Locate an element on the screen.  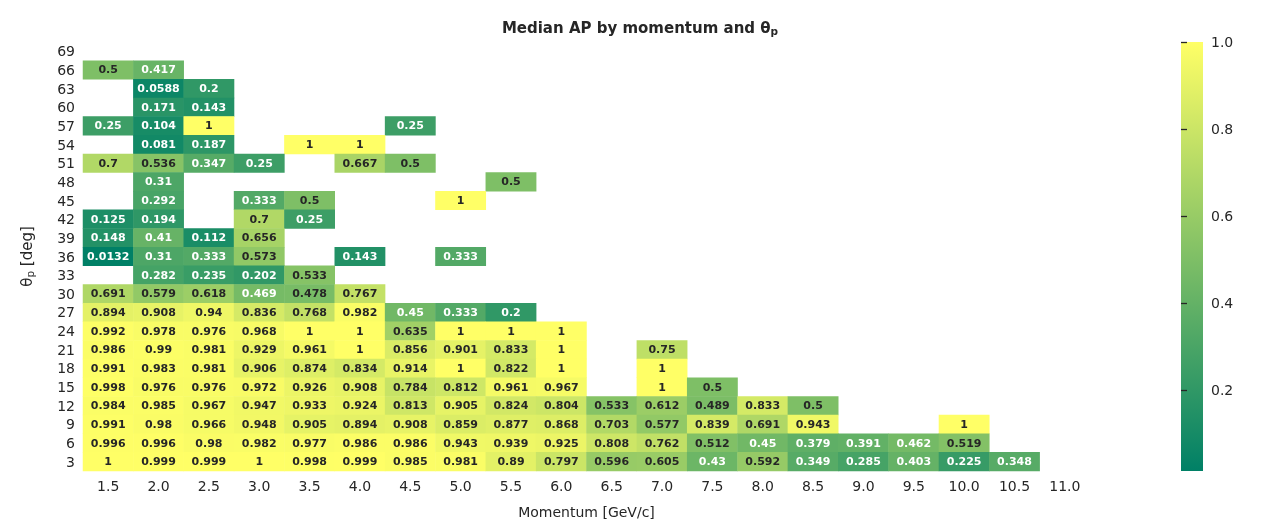
data-label: 0.981 is located at coordinates (461, 462).